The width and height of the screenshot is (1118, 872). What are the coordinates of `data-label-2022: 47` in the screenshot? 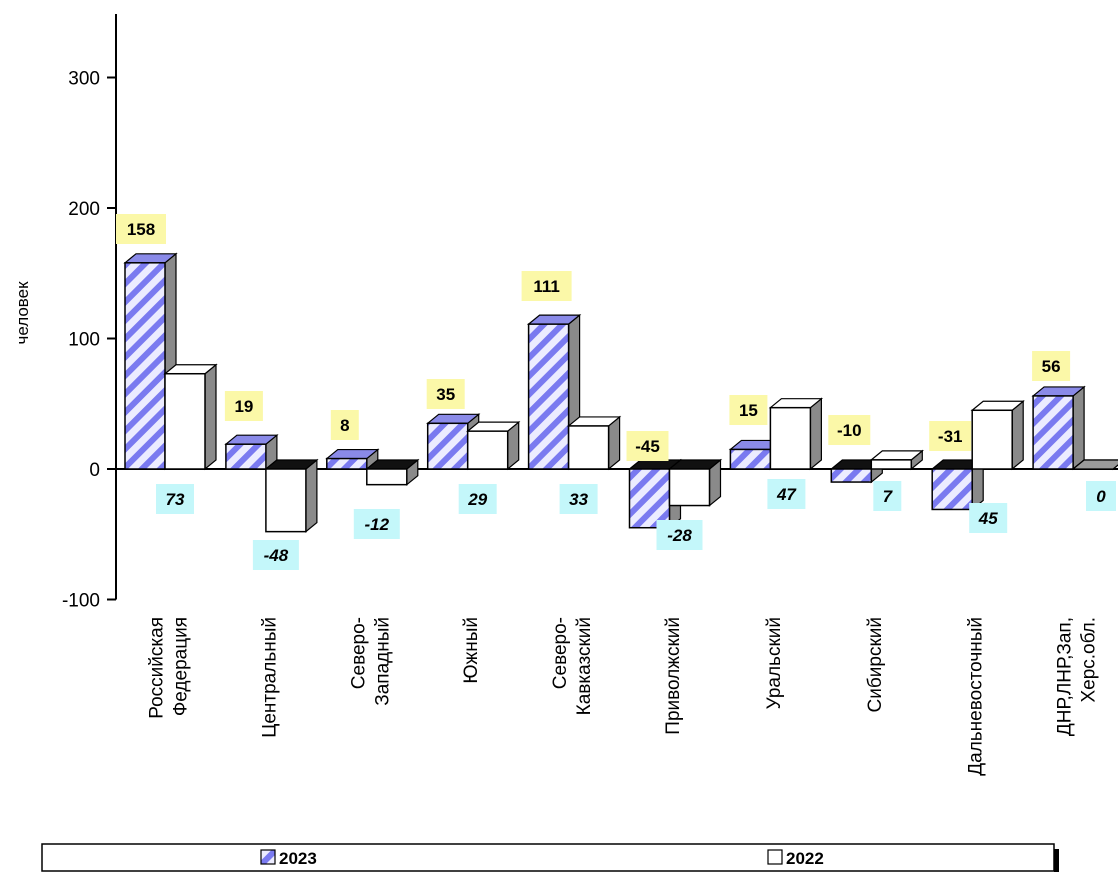 It's located at (786, 494).